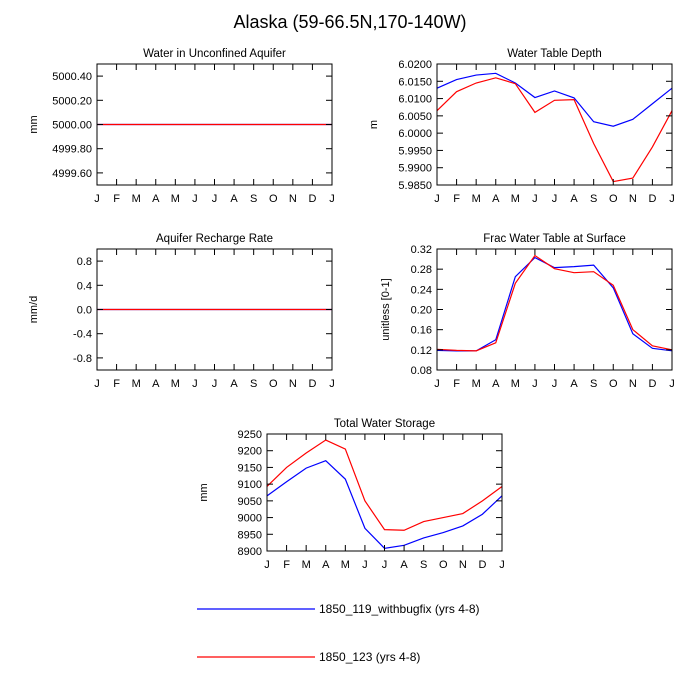  What do you see at coordinates (82, 359) in the screenshot?
I see `y-tick-label: -0.8` at bounding box center [82, 359].